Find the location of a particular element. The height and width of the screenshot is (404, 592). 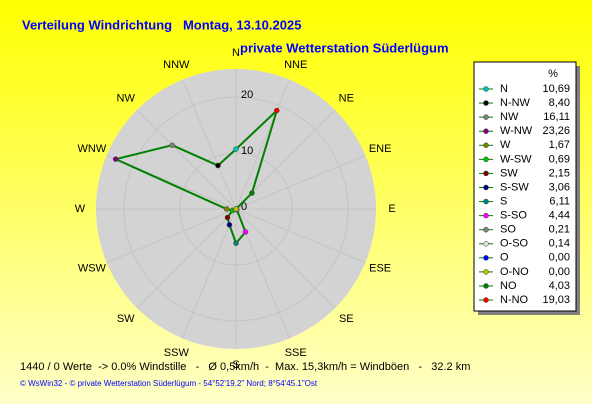

series-line is located at coordinates (195, 176).